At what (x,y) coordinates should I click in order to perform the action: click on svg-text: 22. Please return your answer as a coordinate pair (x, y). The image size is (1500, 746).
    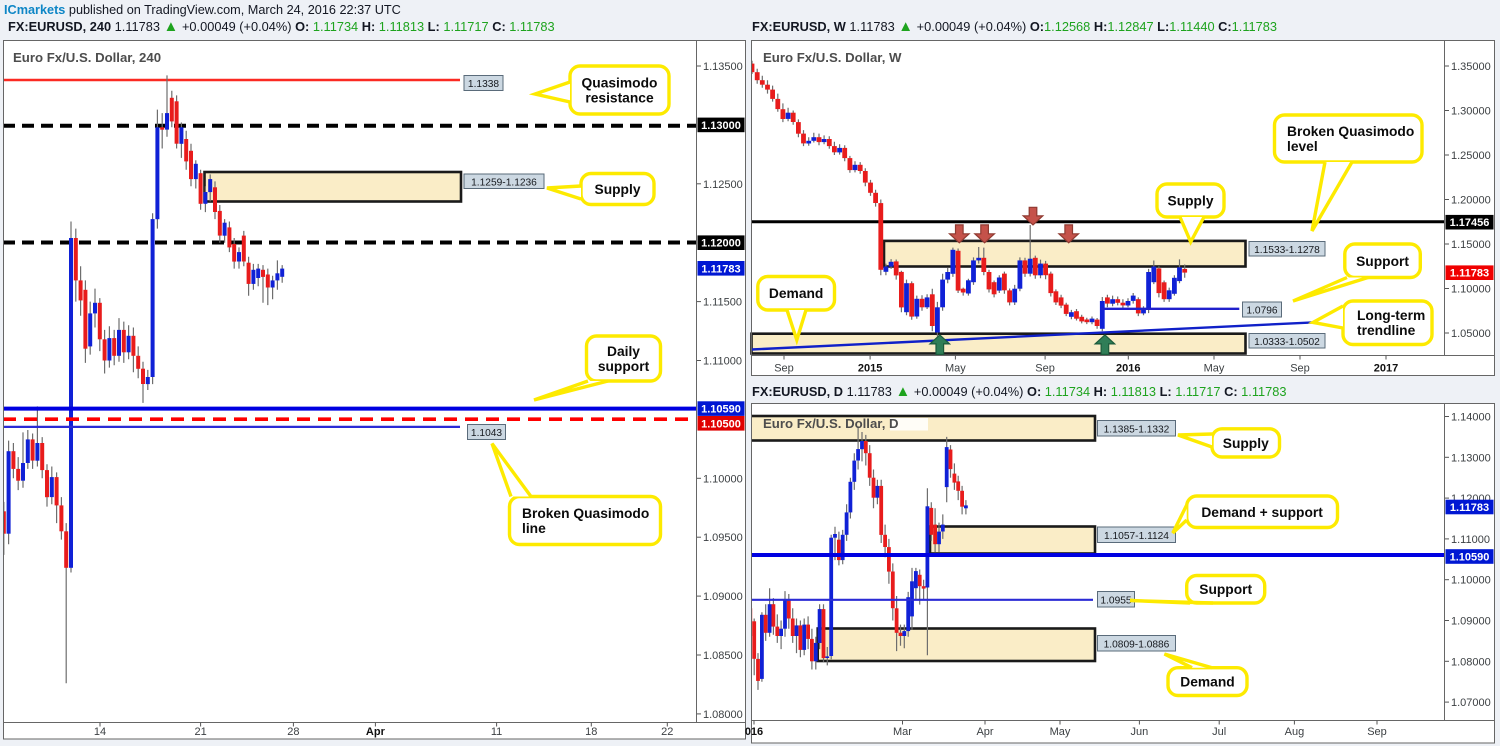
    Looking at the image, I should click on (667, 732).